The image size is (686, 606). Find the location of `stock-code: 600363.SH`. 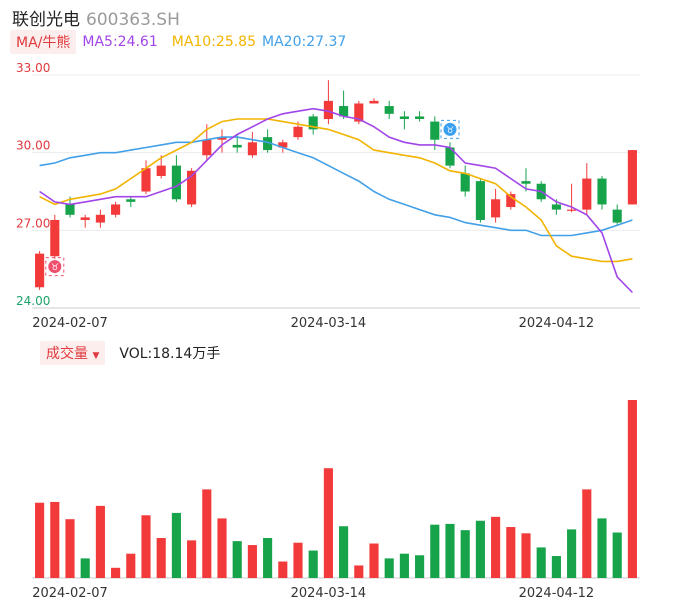

stock-code: 600363.SH is located at coordinates (133, 20).